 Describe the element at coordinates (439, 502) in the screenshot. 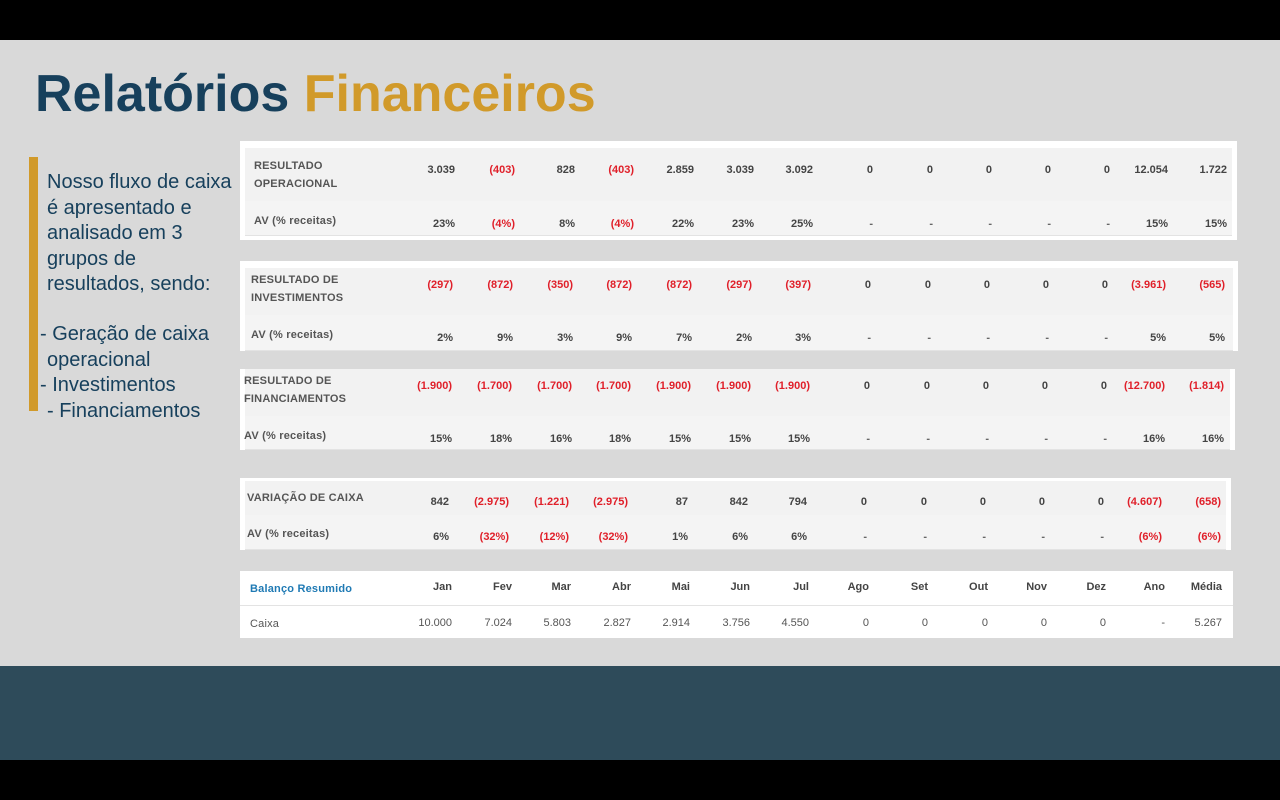

I see `table-cell: 842` at that location.